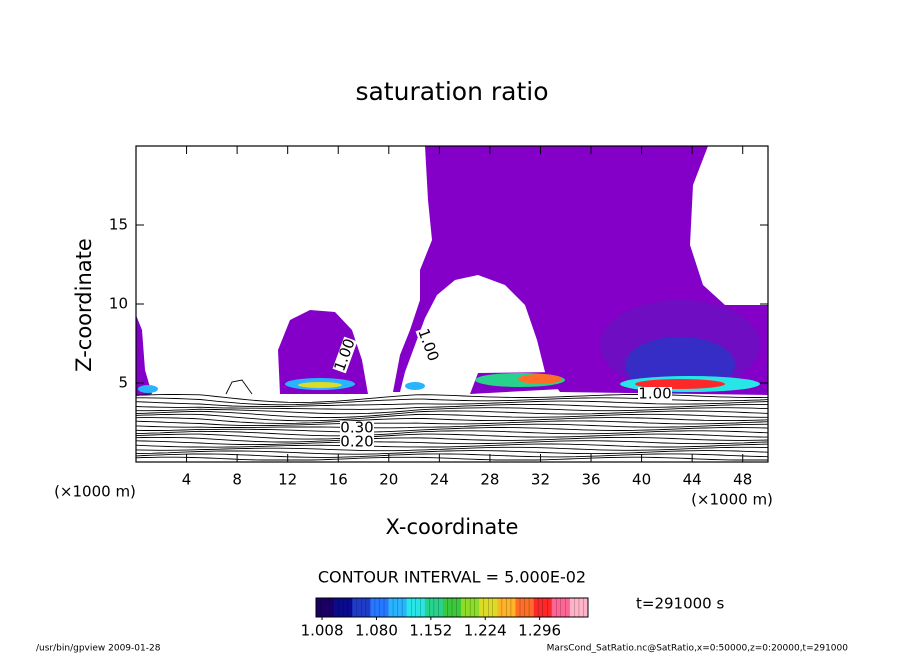 The image size is (904, 654). Describe the element at coordinates (187, 480) in the screenshot. I see `x-tick-label: 4` at that location.